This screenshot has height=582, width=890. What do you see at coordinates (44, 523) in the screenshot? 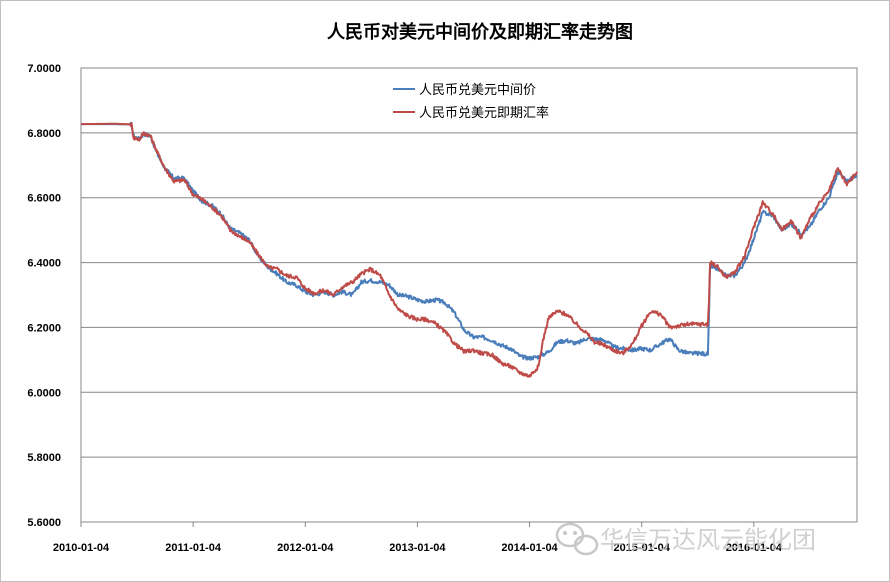
I see `y-tick-label: 5.6000` at bounding box center [44, 523].